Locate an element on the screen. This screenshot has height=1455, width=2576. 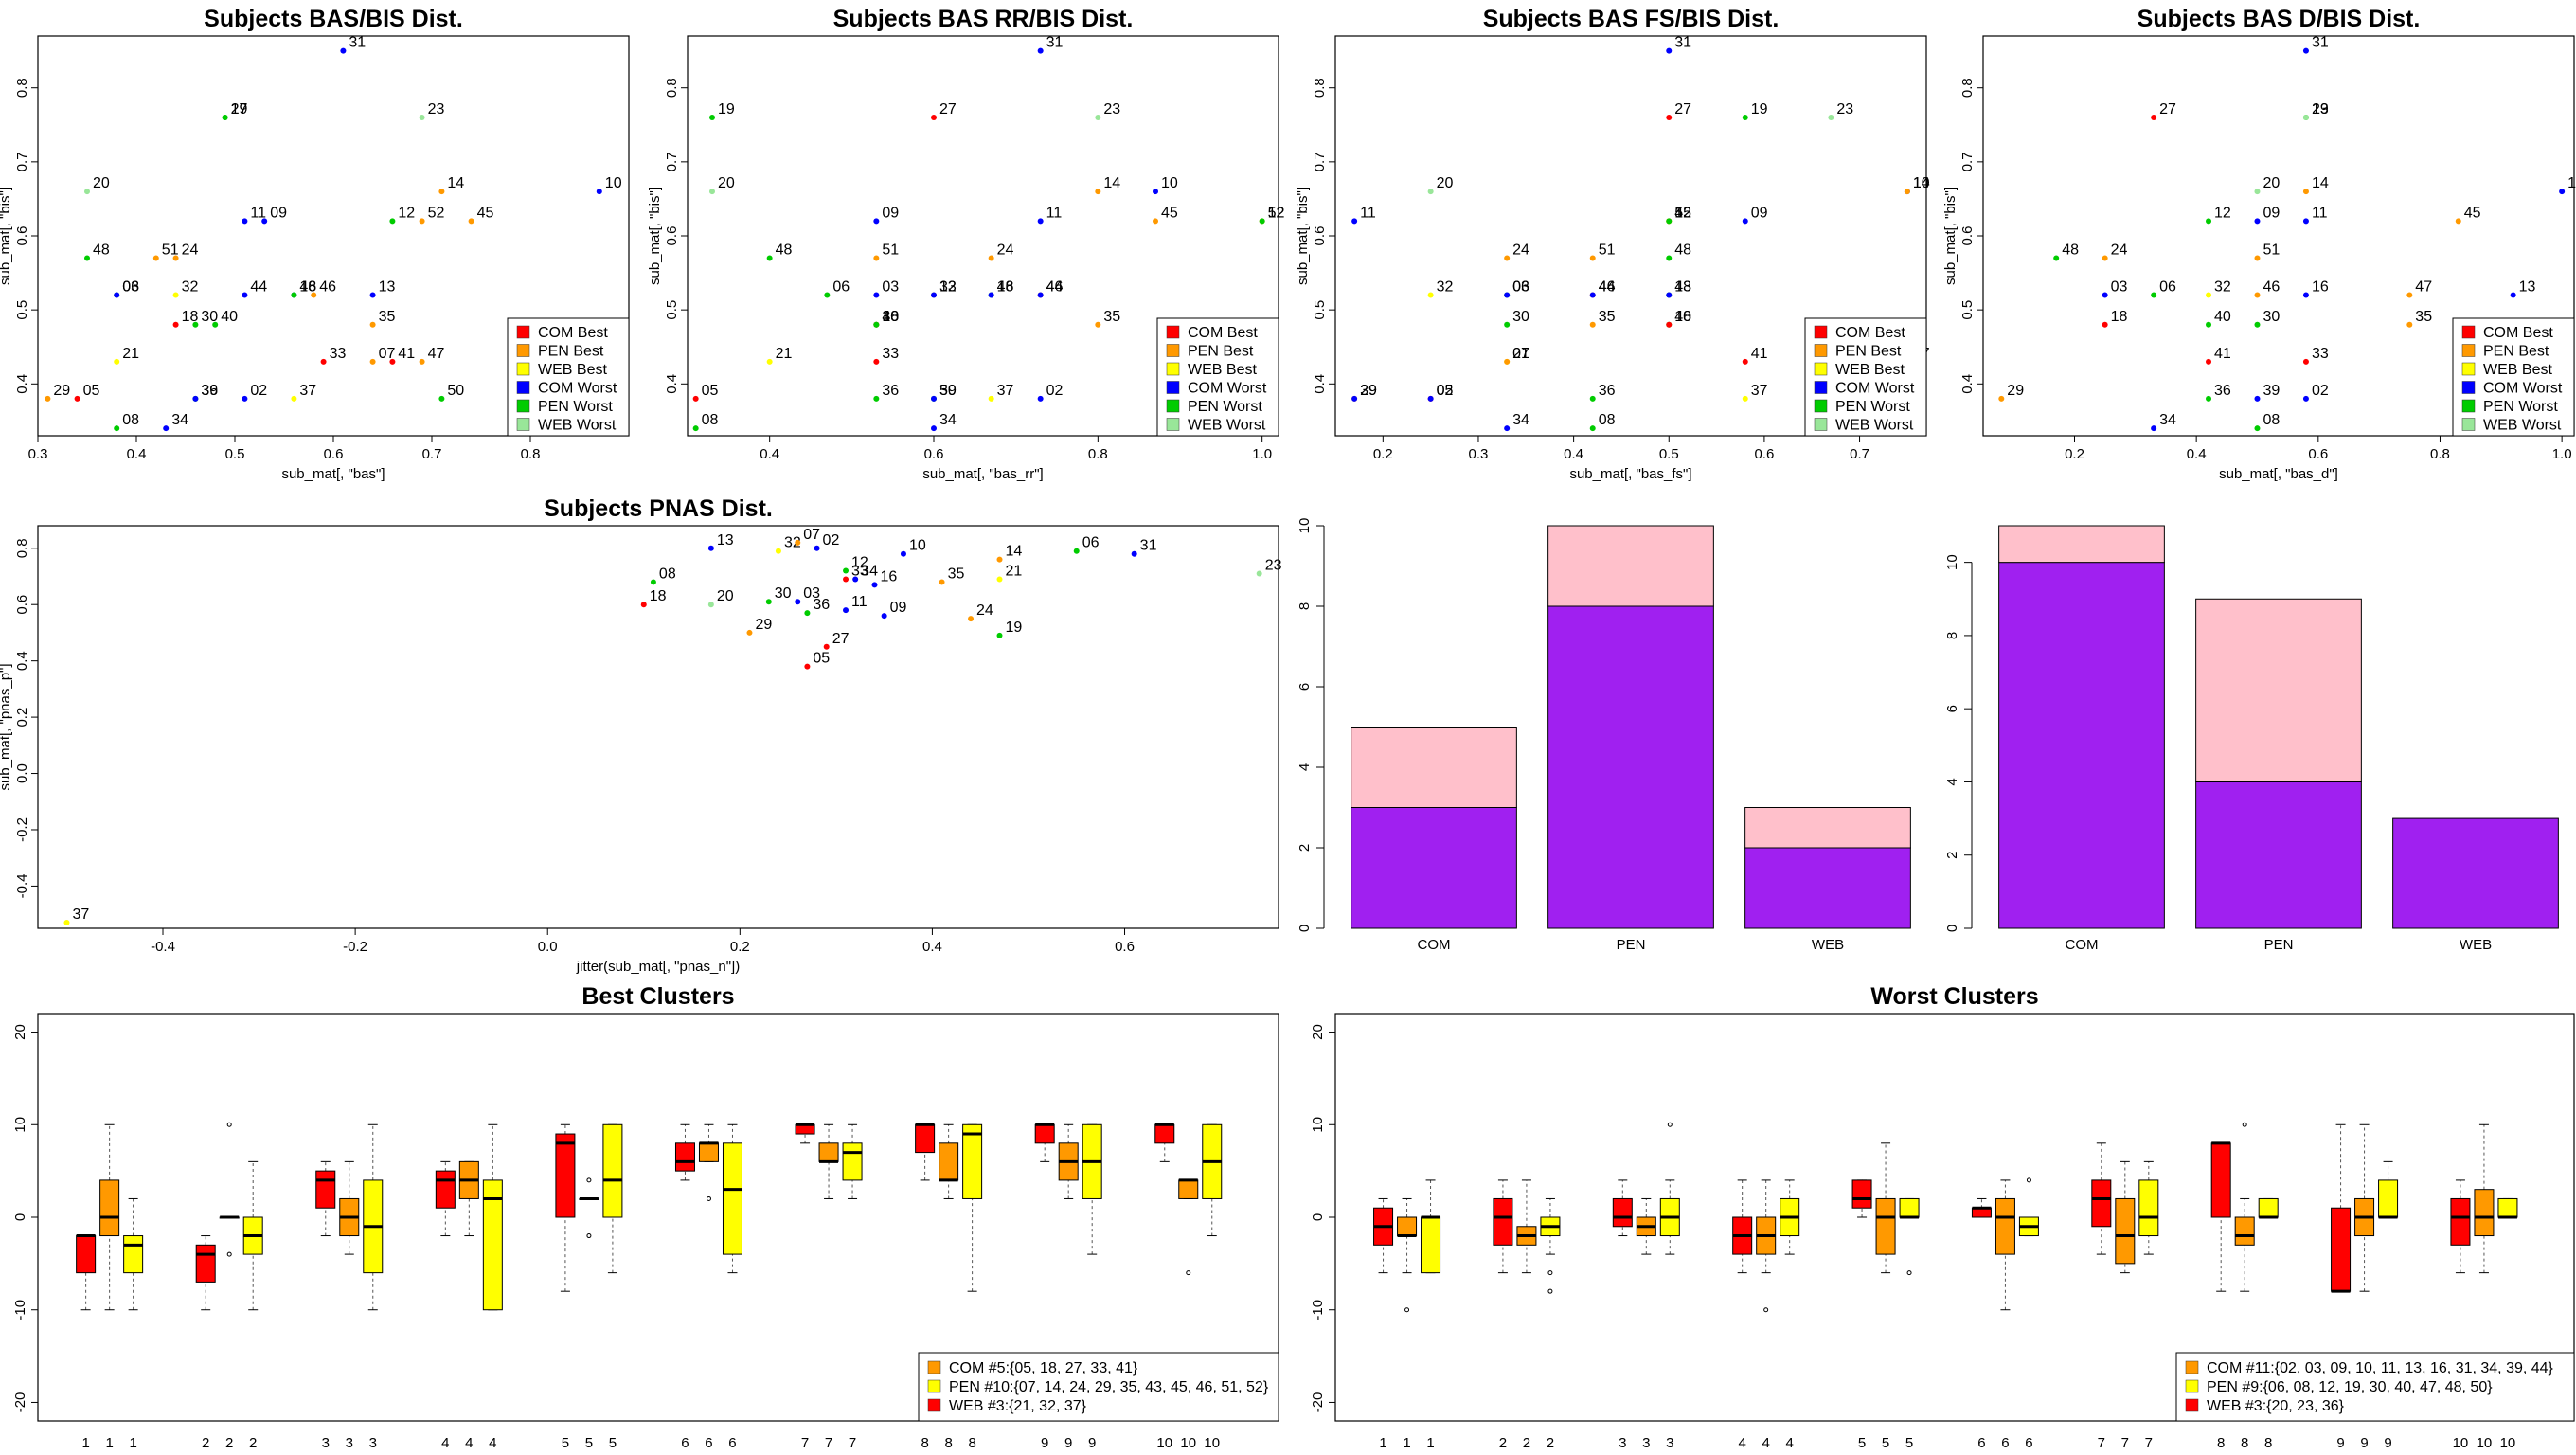
category-label: WEB is located at coordinates (2476, 945).